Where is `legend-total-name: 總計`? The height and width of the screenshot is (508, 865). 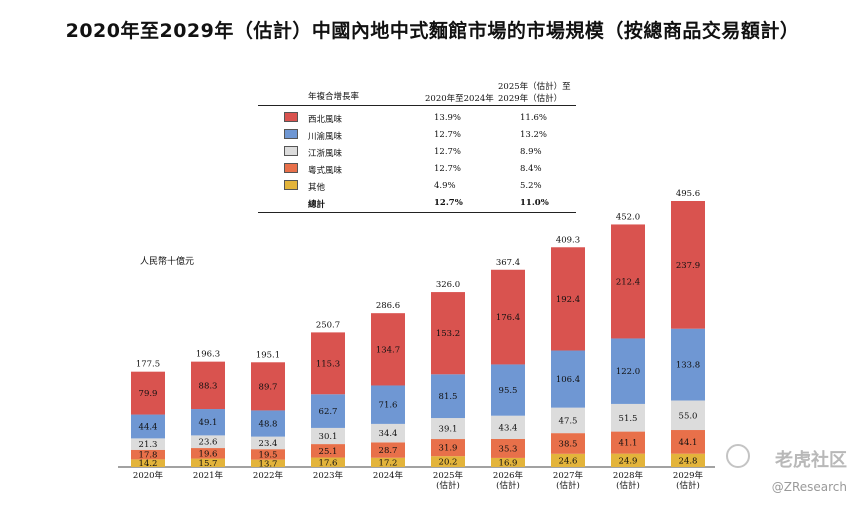
legend-total-name: 總計 is located at coordinates (317, 205).